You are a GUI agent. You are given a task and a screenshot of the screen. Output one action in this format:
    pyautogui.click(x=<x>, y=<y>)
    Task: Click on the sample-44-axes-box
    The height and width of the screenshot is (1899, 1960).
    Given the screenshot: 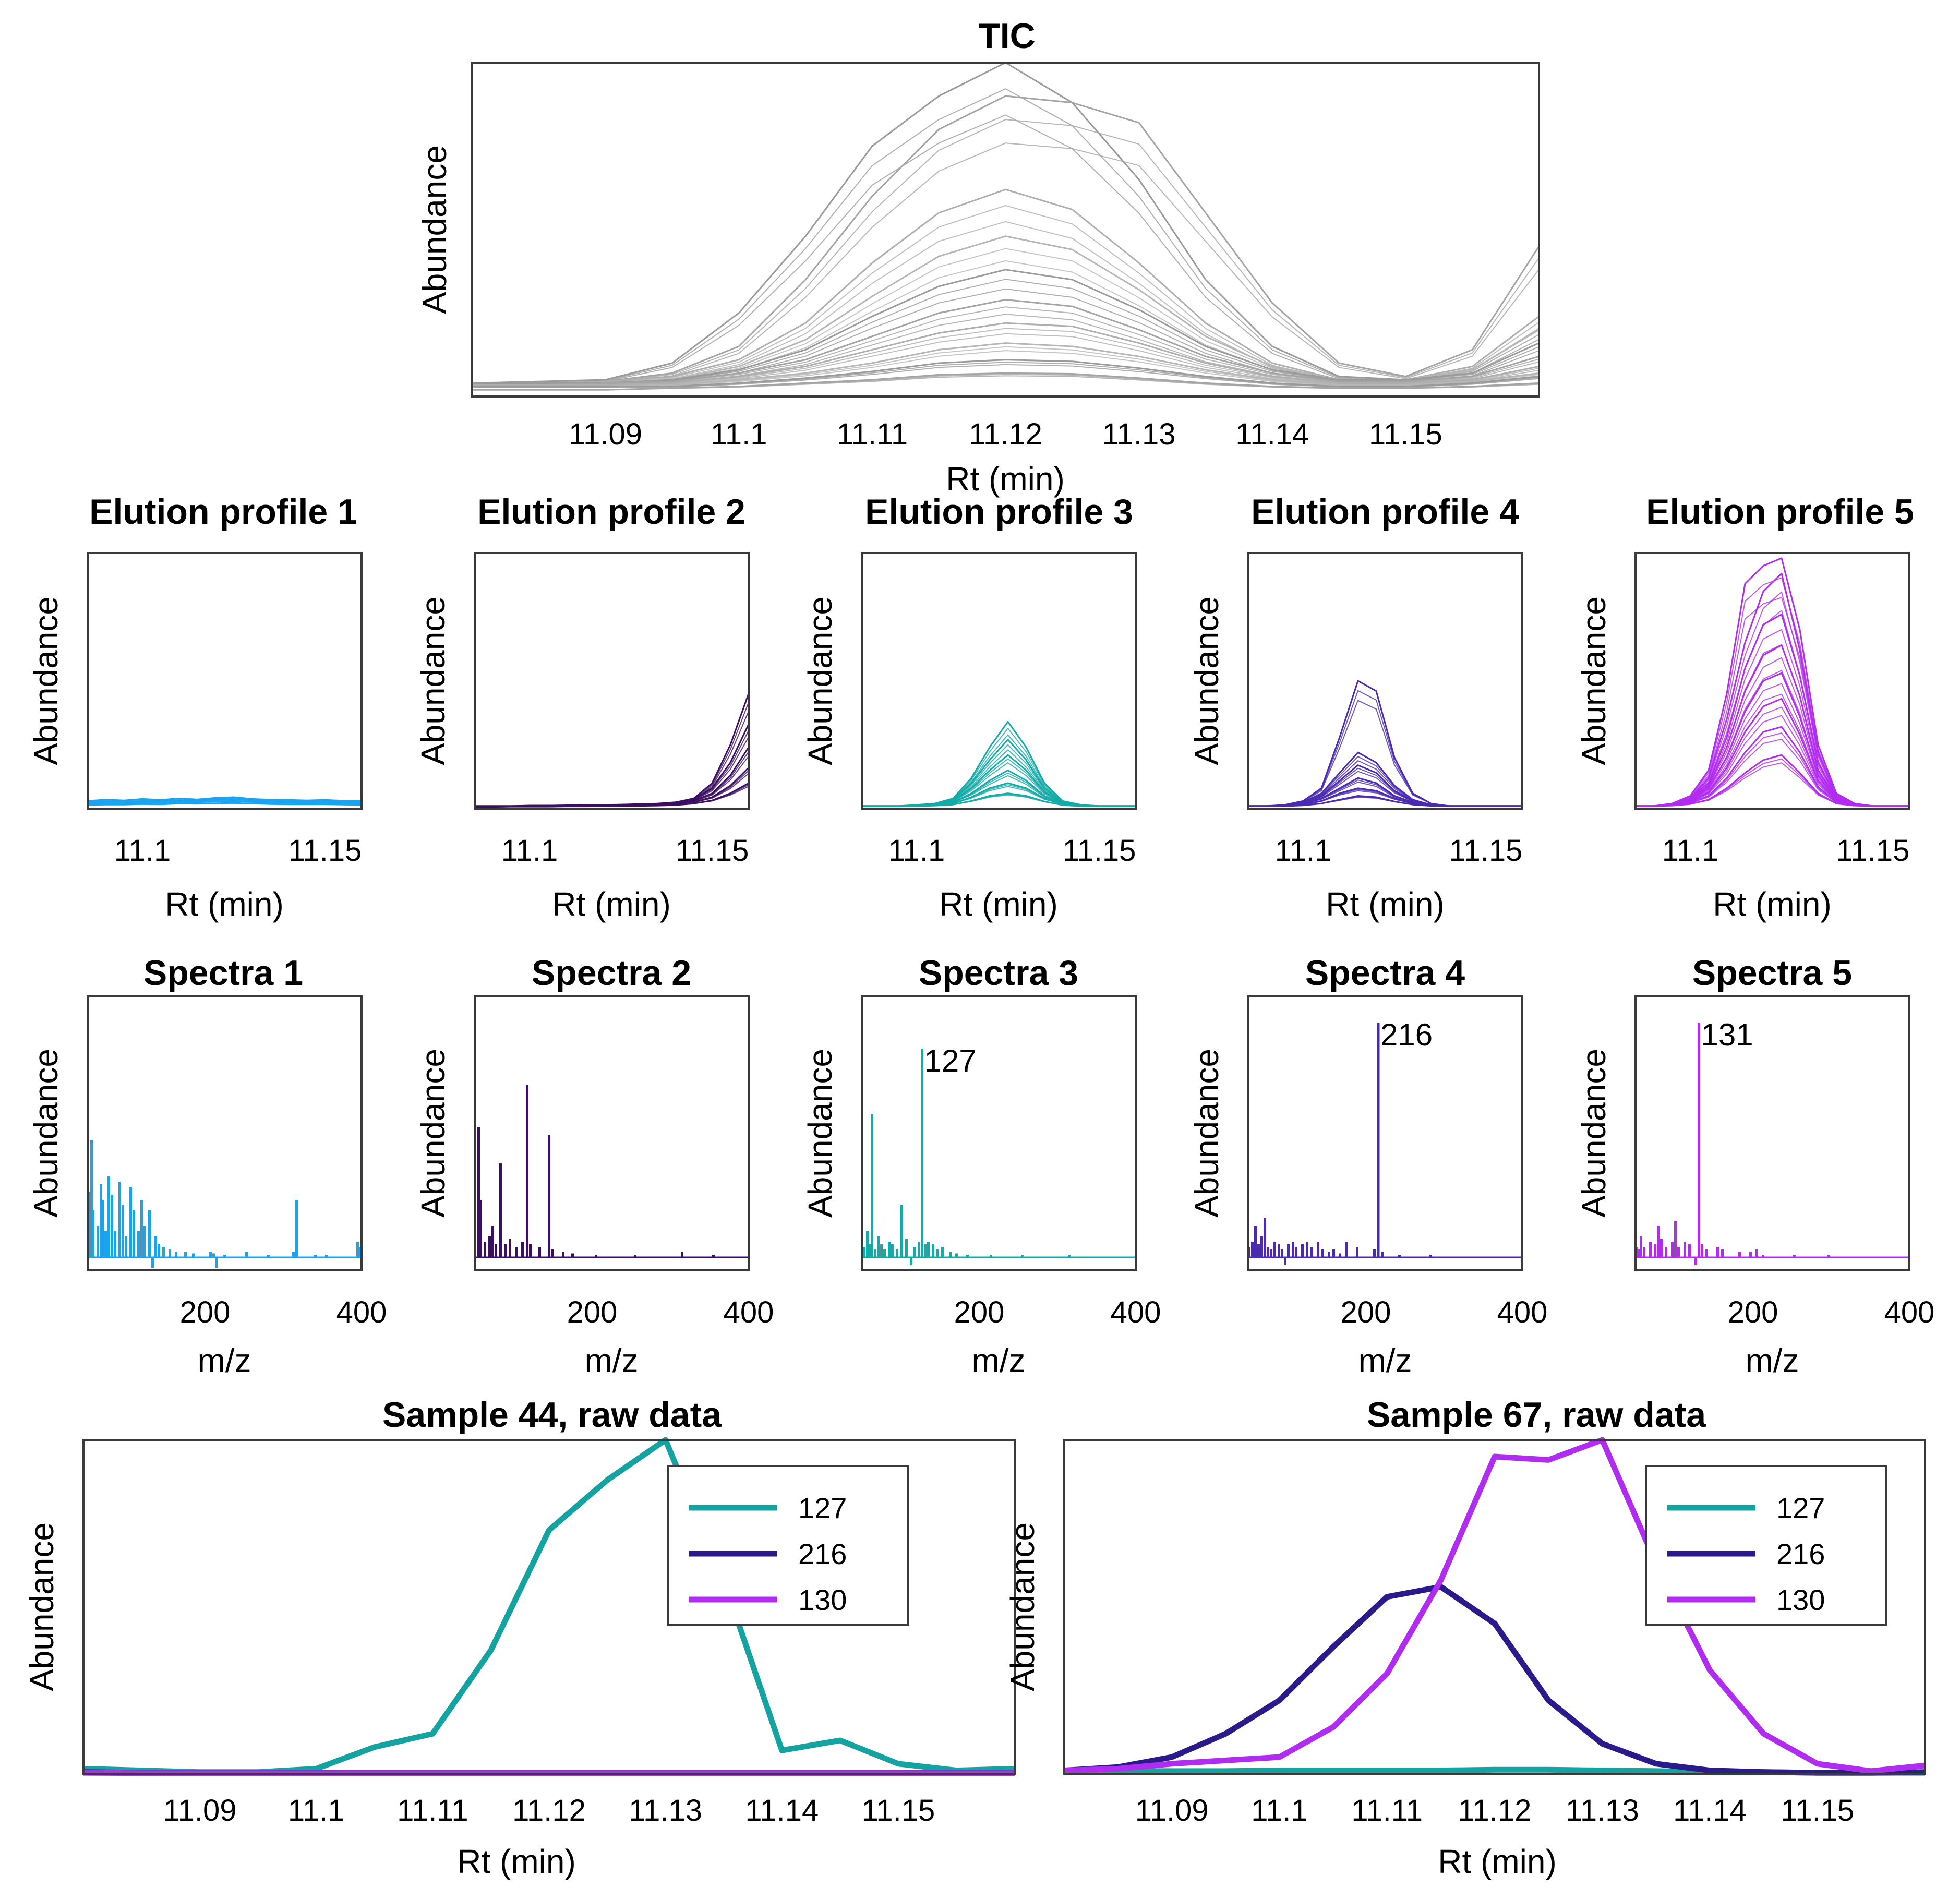 What is the action you would take?
    pyautogui.click(x=549, y=1607)
    